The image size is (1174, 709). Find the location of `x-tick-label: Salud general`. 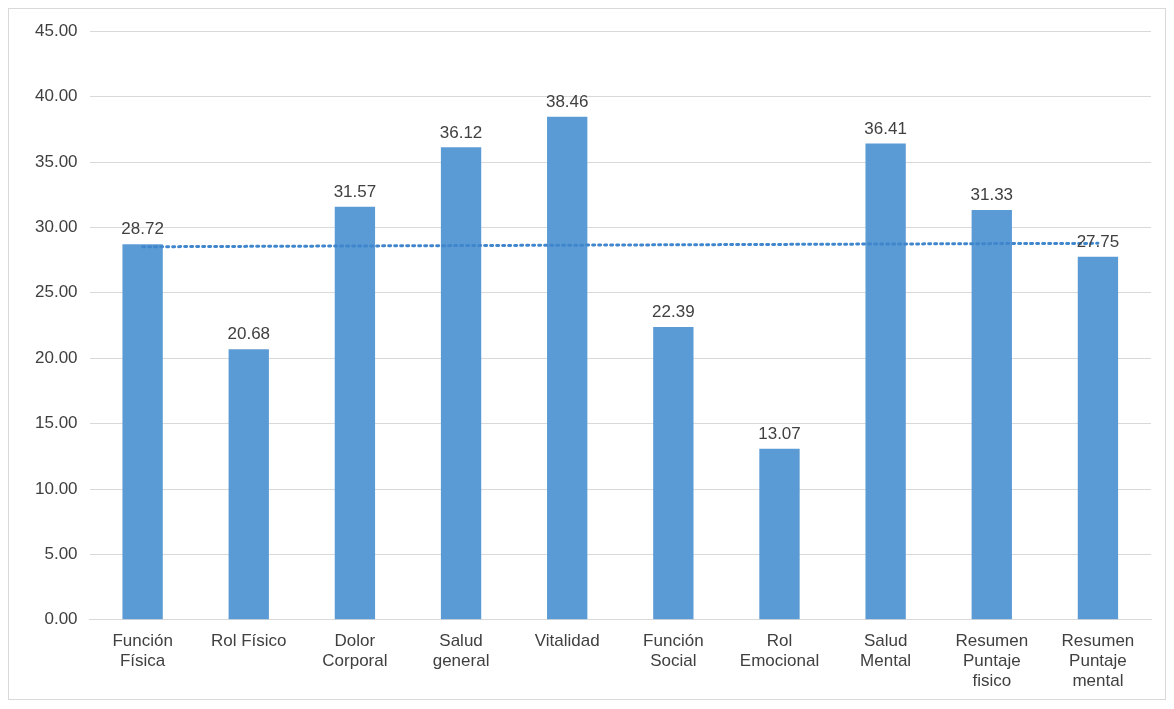

x-tick-label: Salud general is located at coordinates (461, 650).